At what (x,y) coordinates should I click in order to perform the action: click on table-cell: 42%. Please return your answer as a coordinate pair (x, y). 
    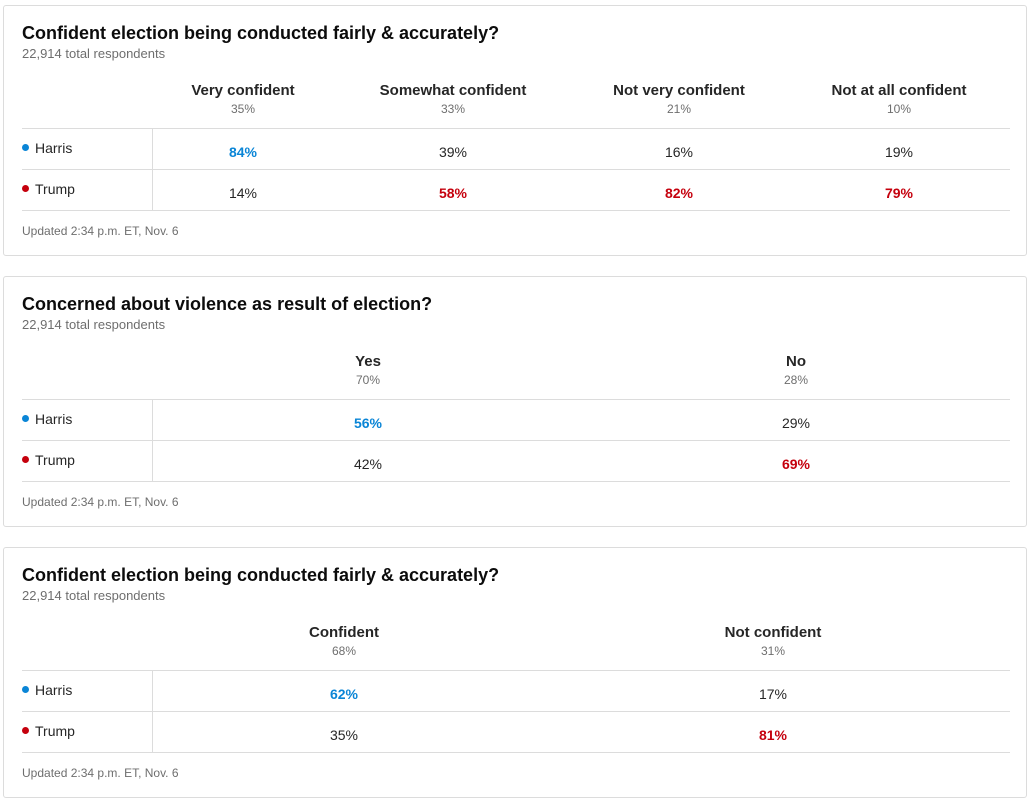
    Looking at the image, I should click on (368, 464).